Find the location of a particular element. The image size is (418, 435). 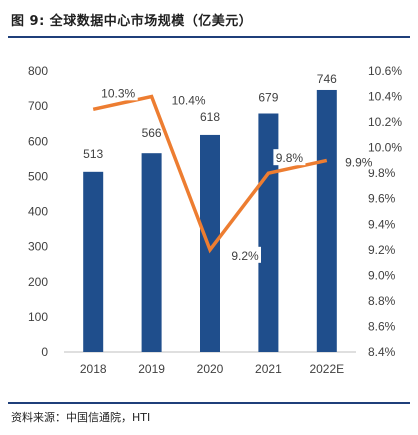

y-left-tick-label: 400 is located at coordinates (38, 212).